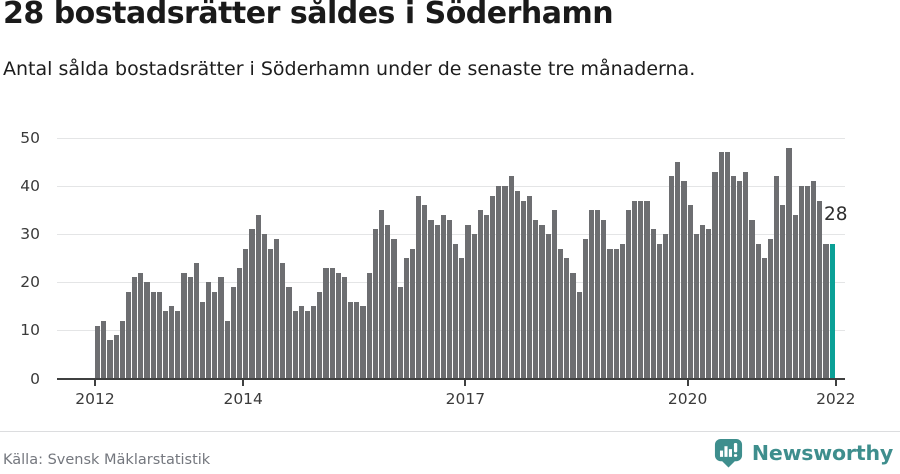 This screenshot has width=900, height=474. I want to click on y-axis-label: 40, so click(30, 186).